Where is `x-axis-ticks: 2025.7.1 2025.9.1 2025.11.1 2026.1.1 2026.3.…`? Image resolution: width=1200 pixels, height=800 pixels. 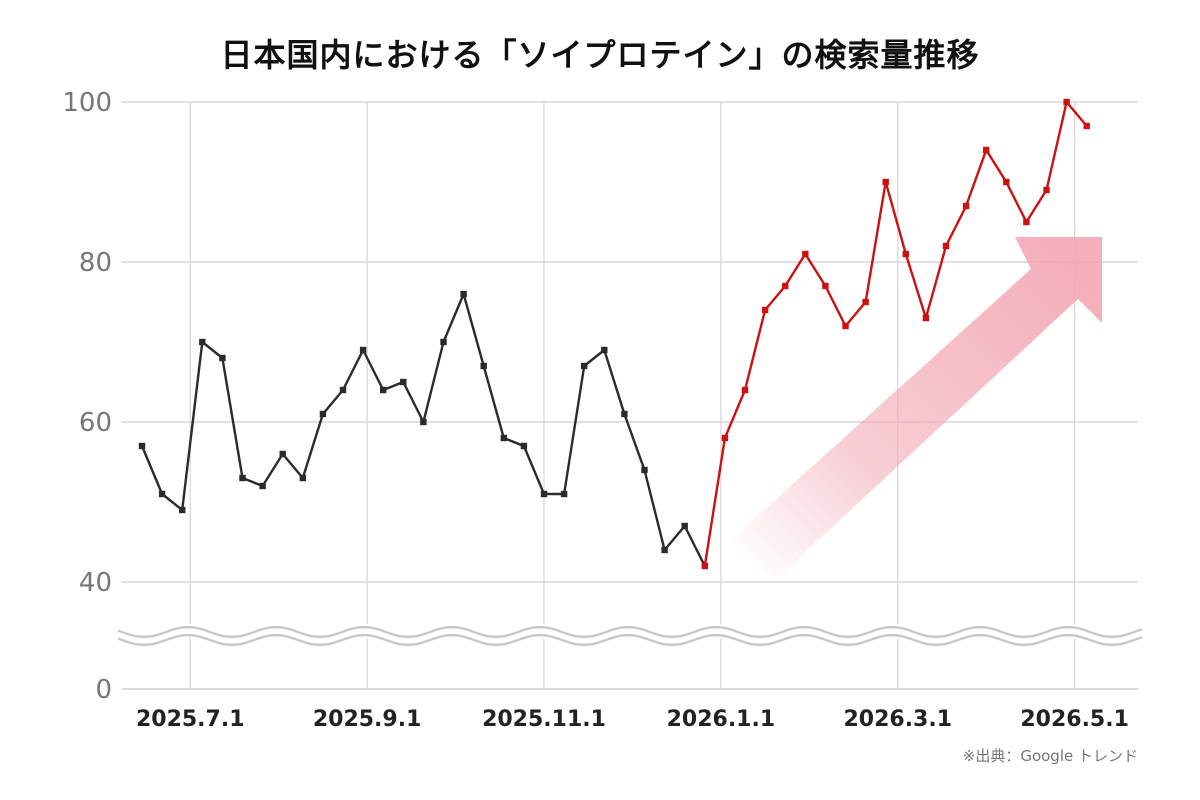
x-axis-ticks: 2025.7.1 2025.9.1 2025.11.1 2026.1.1 2026.3.… is located at coordinates (632, 719).